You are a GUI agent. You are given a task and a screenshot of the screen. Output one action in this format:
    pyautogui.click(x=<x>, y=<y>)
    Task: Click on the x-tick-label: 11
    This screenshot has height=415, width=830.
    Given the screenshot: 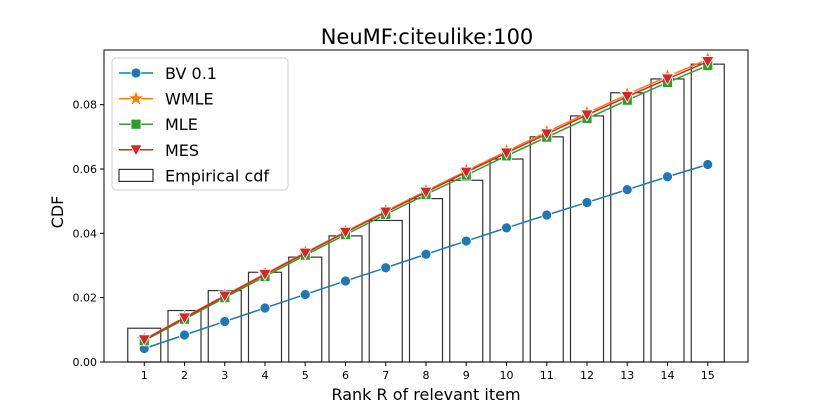 What is the action you would take?
    pyautogui.click(x=547, y=375)
    